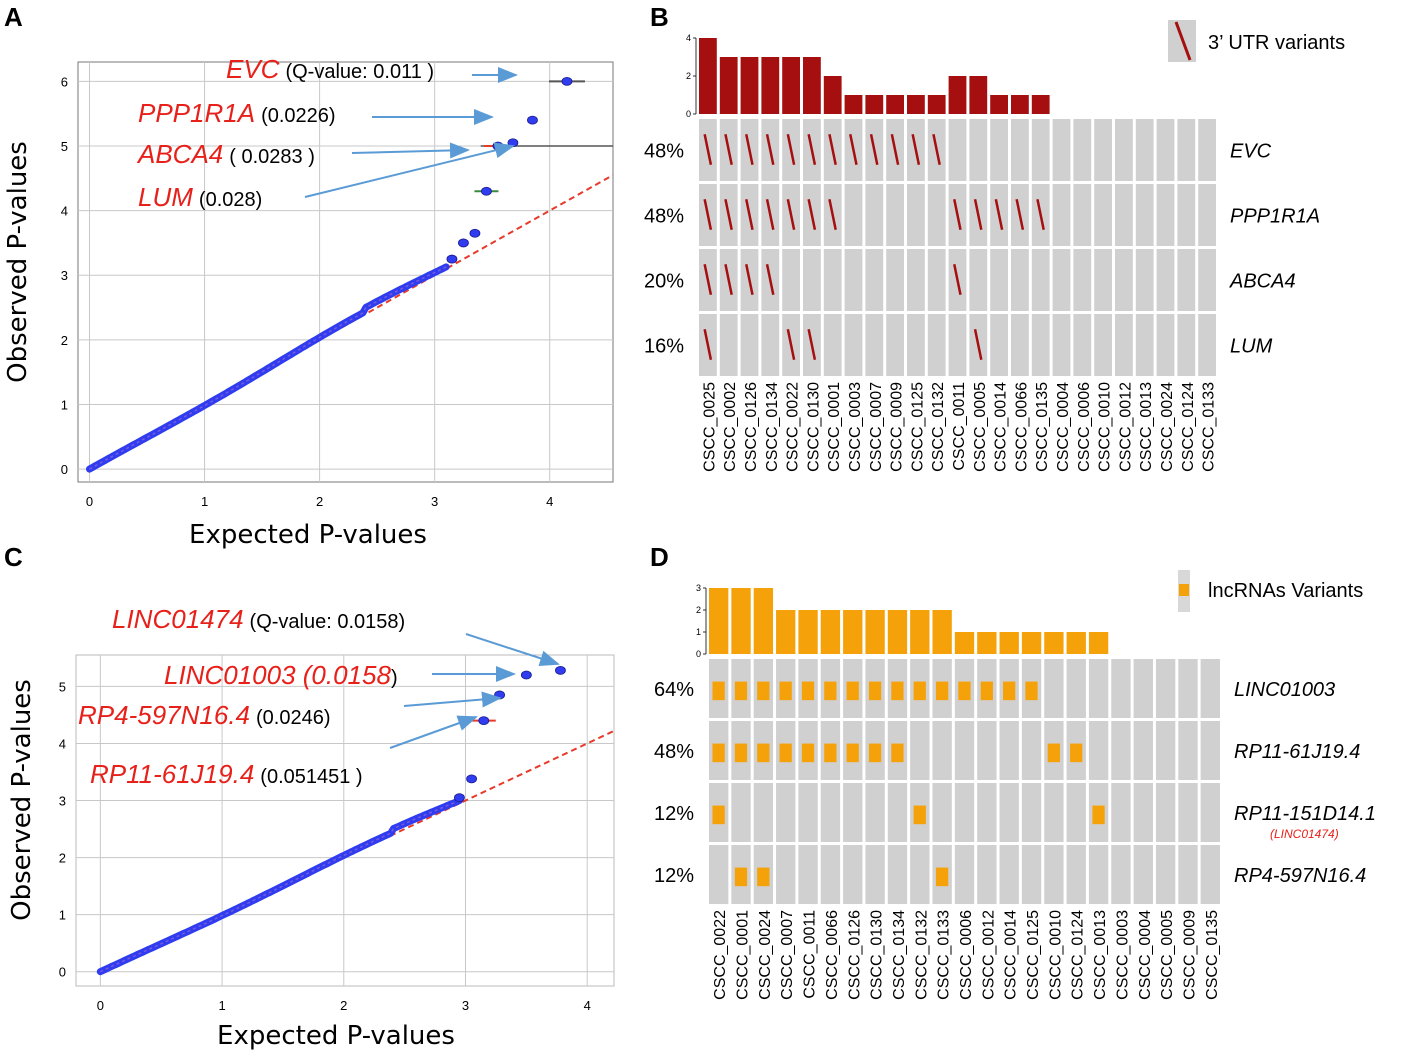 This screenshot has height=1050, width=1405. I want to click on sample-label: CSCC_0003, so click(1122, 955).